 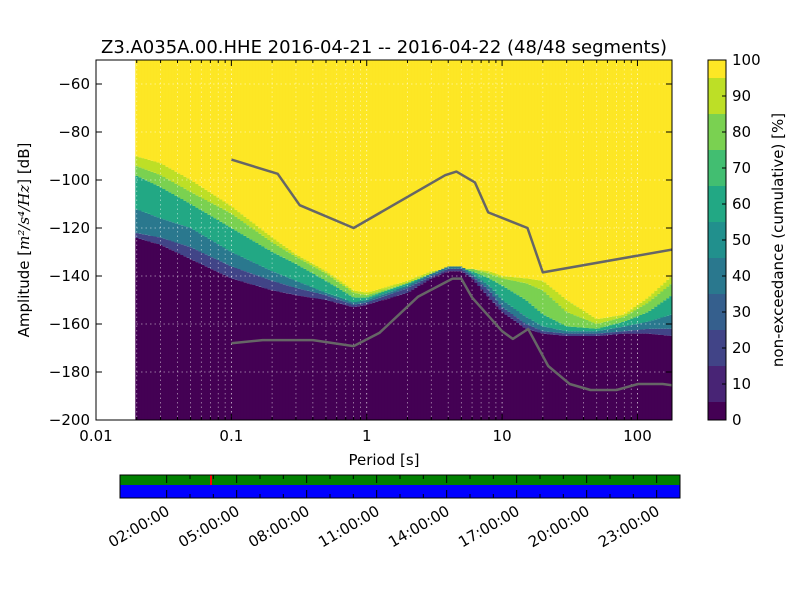 What do you see at coordinates (717, 168) in the screenshot?
I see `colorbar-bin` at bounding box center [717, 168].